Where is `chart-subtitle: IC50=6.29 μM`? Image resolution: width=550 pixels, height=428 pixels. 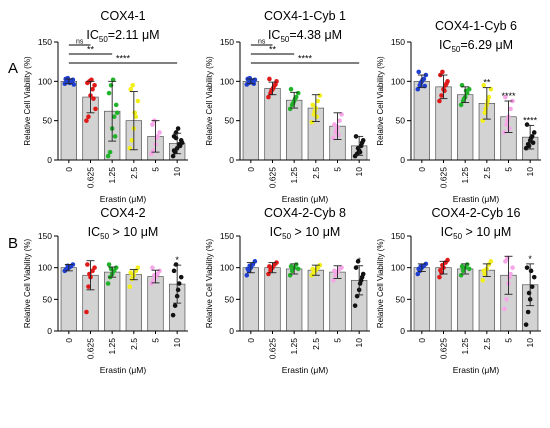 chart-subtitle: IC50=6.29 μM is located at coordinates (476, 46).